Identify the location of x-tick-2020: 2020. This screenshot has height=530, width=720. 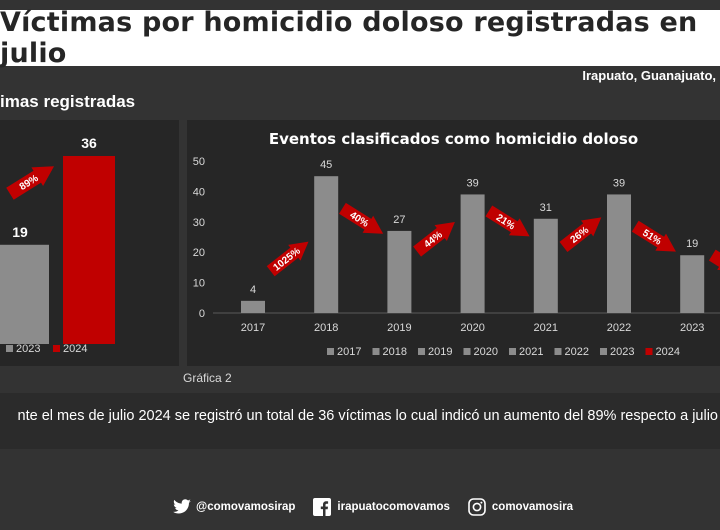
(472, 328).